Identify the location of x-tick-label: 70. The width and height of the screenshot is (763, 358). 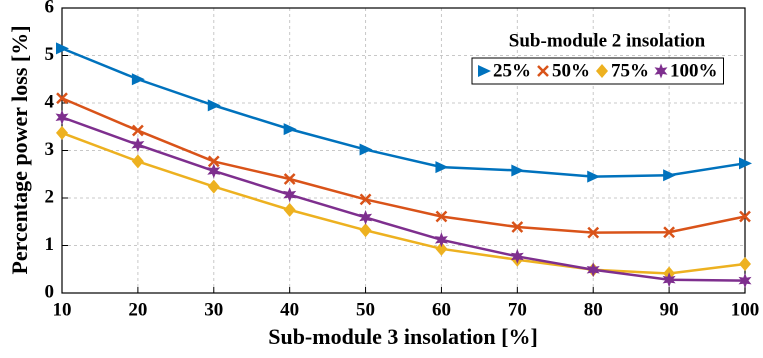
(517, 309).